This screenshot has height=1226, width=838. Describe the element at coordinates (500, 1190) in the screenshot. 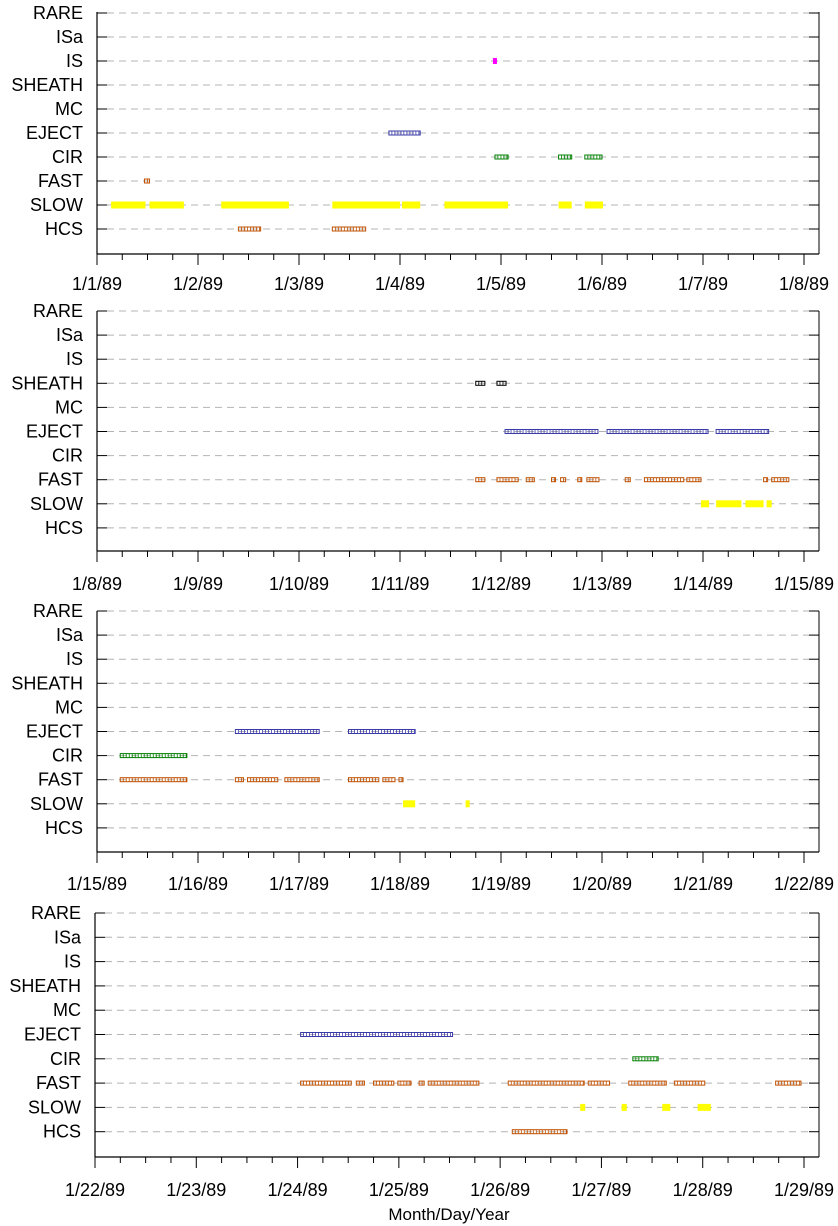

I see `x-tick-label: 1/26/89` at that location.